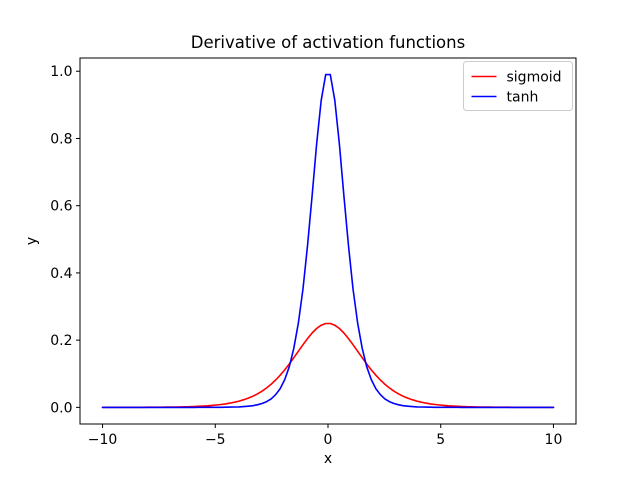 This screenshot has height=480, width=640. What do you see at coordinates (61, 207) in the screenshot?
I see `y-tick-label: 0.6` at bounding box center [61, 207].